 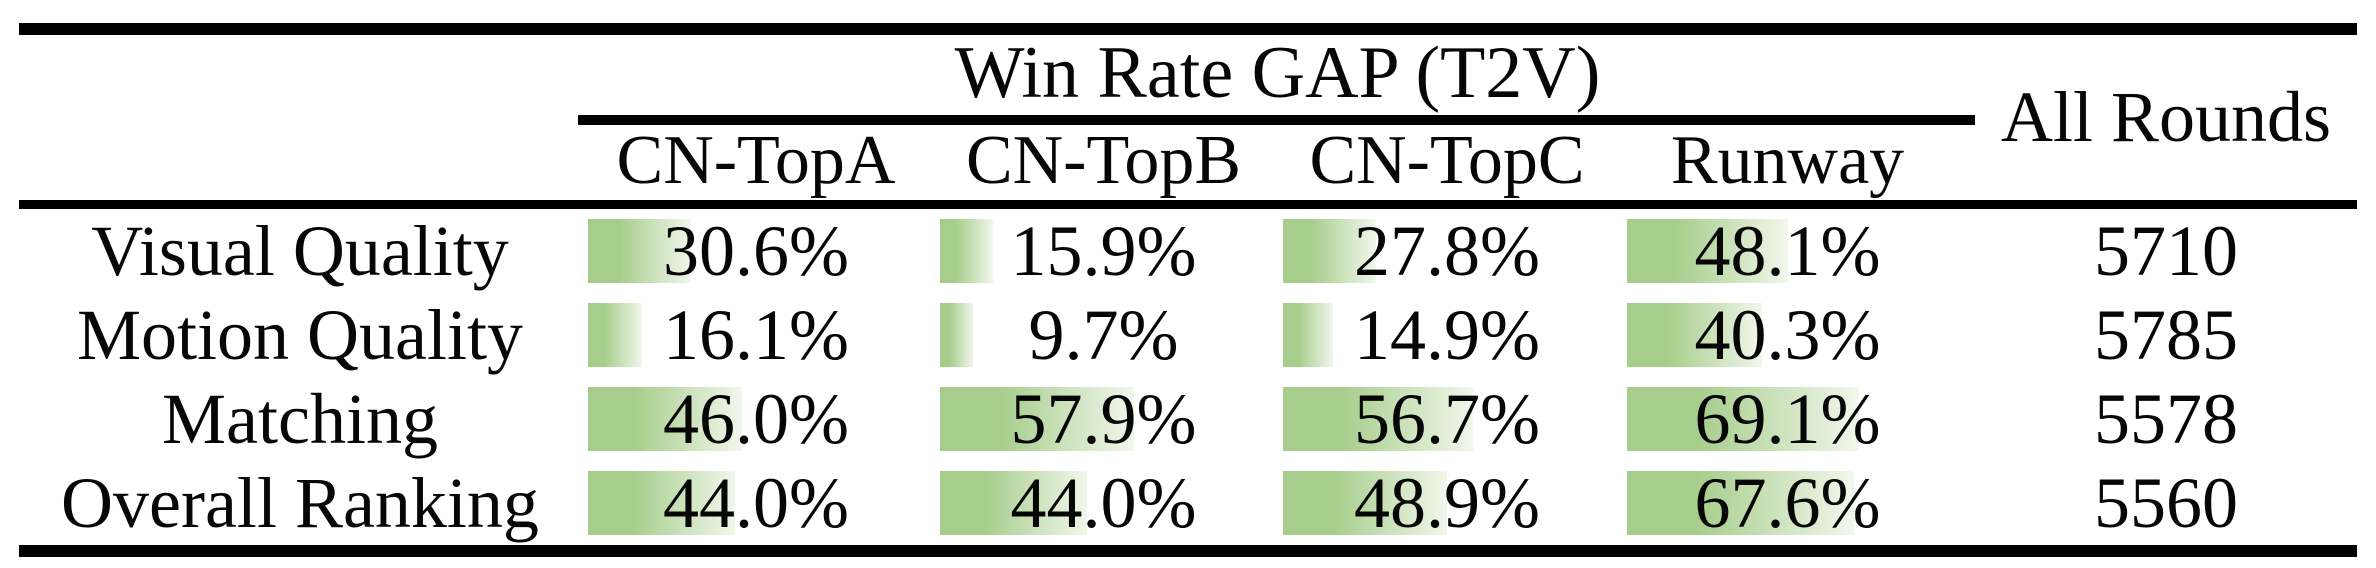 I want to click on bottom-rule, so click(x=1188, y=551).